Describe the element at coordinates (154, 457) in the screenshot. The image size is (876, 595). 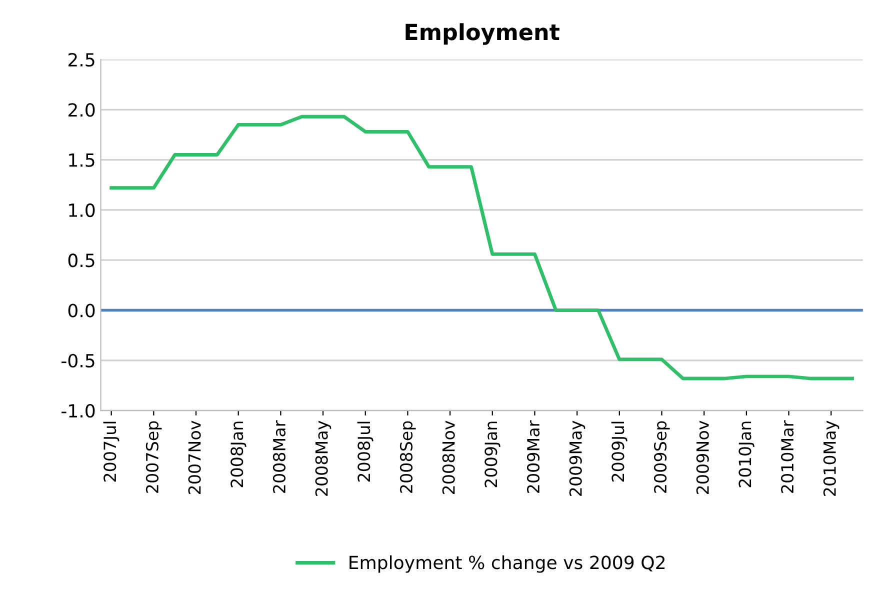
I see `x-tick-label: 2007Sep` at that location.